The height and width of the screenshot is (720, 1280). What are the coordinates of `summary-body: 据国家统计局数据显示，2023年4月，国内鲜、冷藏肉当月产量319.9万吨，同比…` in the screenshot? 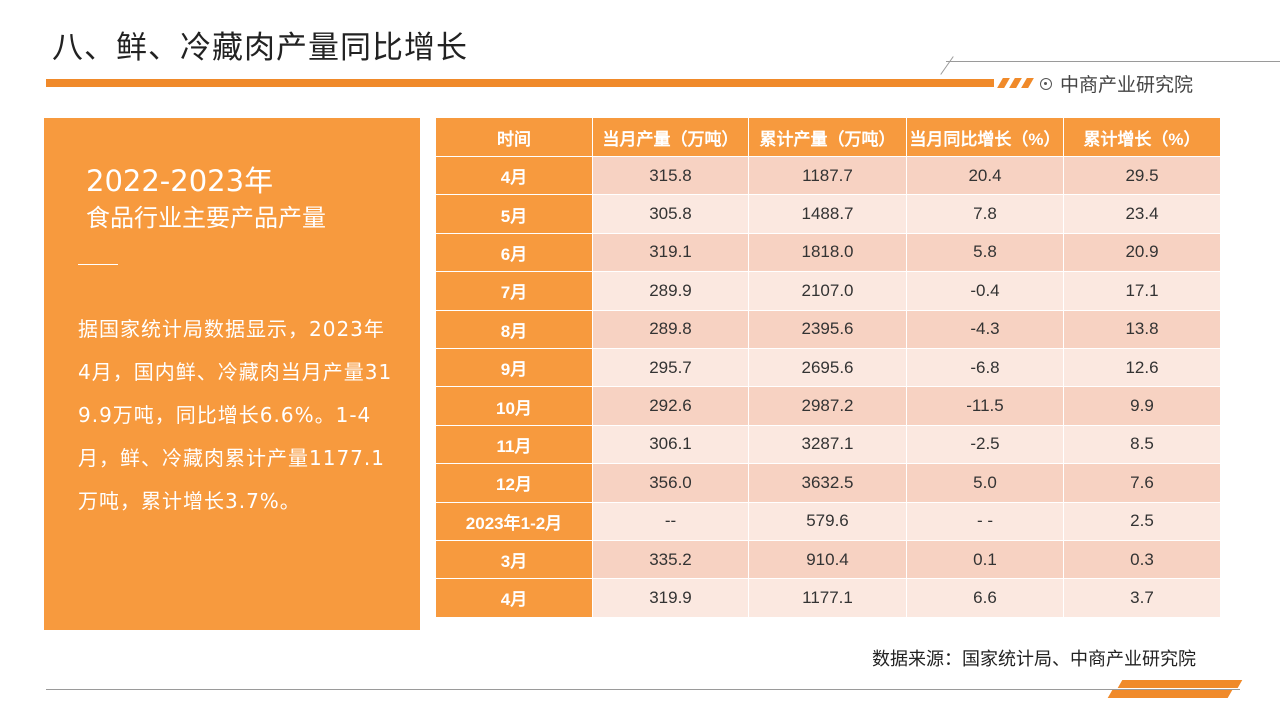 It's located at (235, 415).